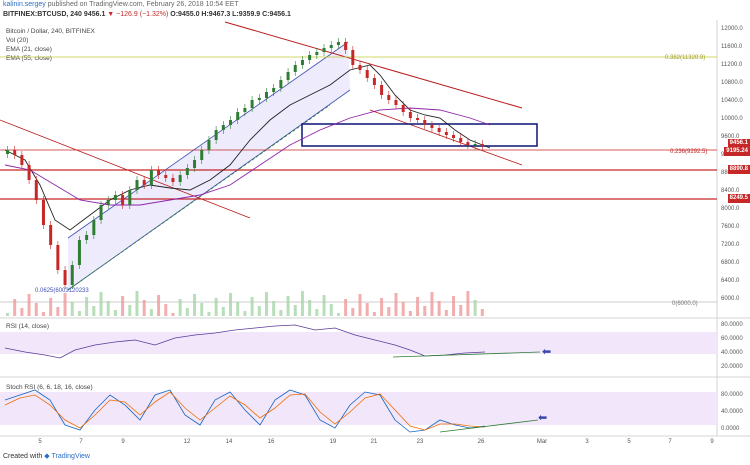 This screenshot has width=750, height=465. I want to click on price-tick: 11200.0, so click(732, 65).